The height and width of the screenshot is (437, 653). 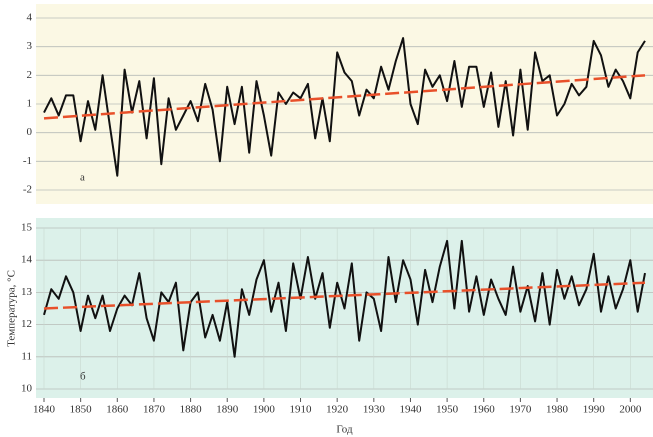 What do you see at coordinates (154, 410) in the screenshot?
I see `x-tick-label: 1870` at bounding box center [154, 410].